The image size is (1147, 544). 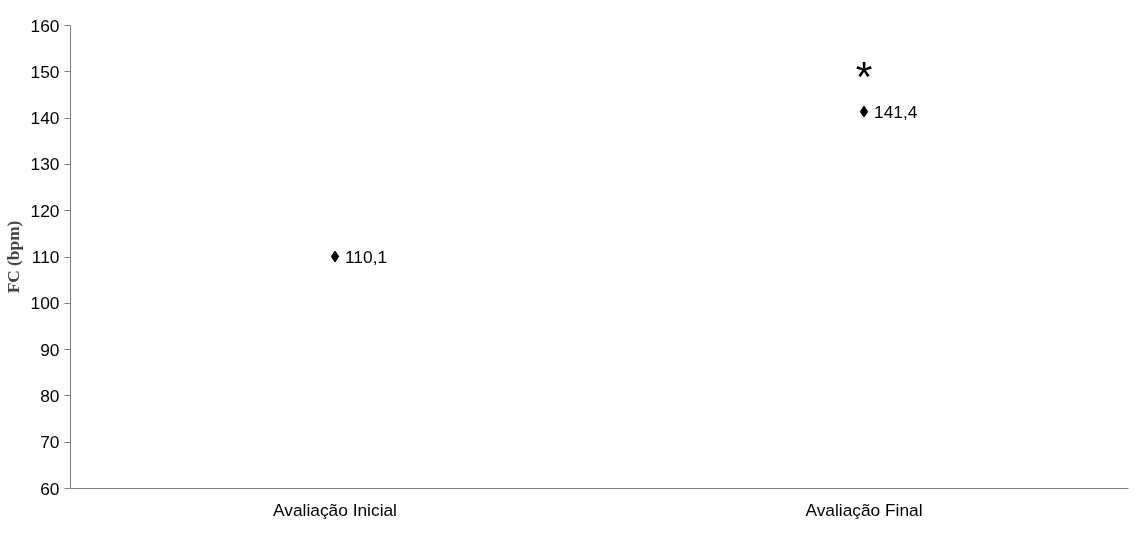 What do you see at coordinates (335, 509) in the screenshot?
I see `x-tick-label: Avaliação Inicial` at bounding box center [335, 509].